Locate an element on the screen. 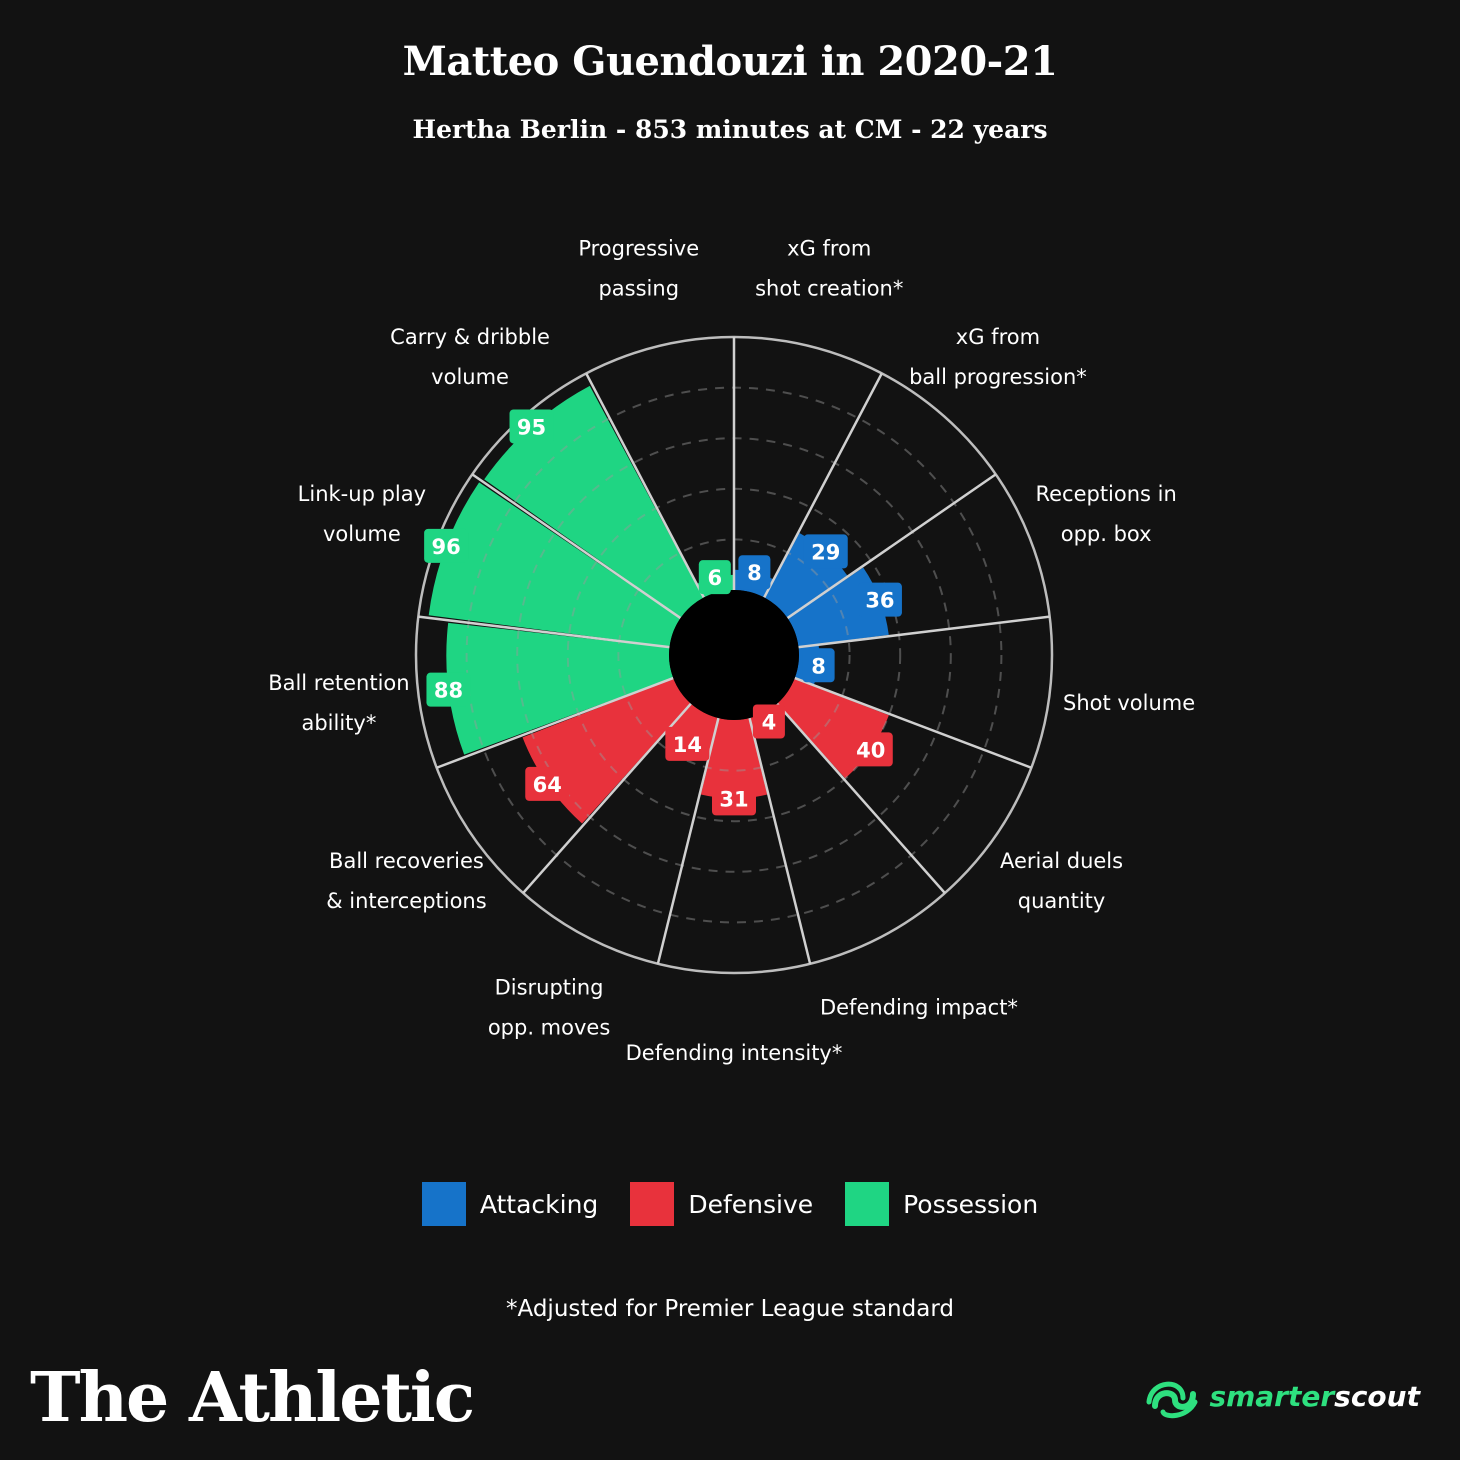 The height and width of the screenshot is (1460, 1460). legend-item-possession: Possession is located at coordinates (941, 1204).